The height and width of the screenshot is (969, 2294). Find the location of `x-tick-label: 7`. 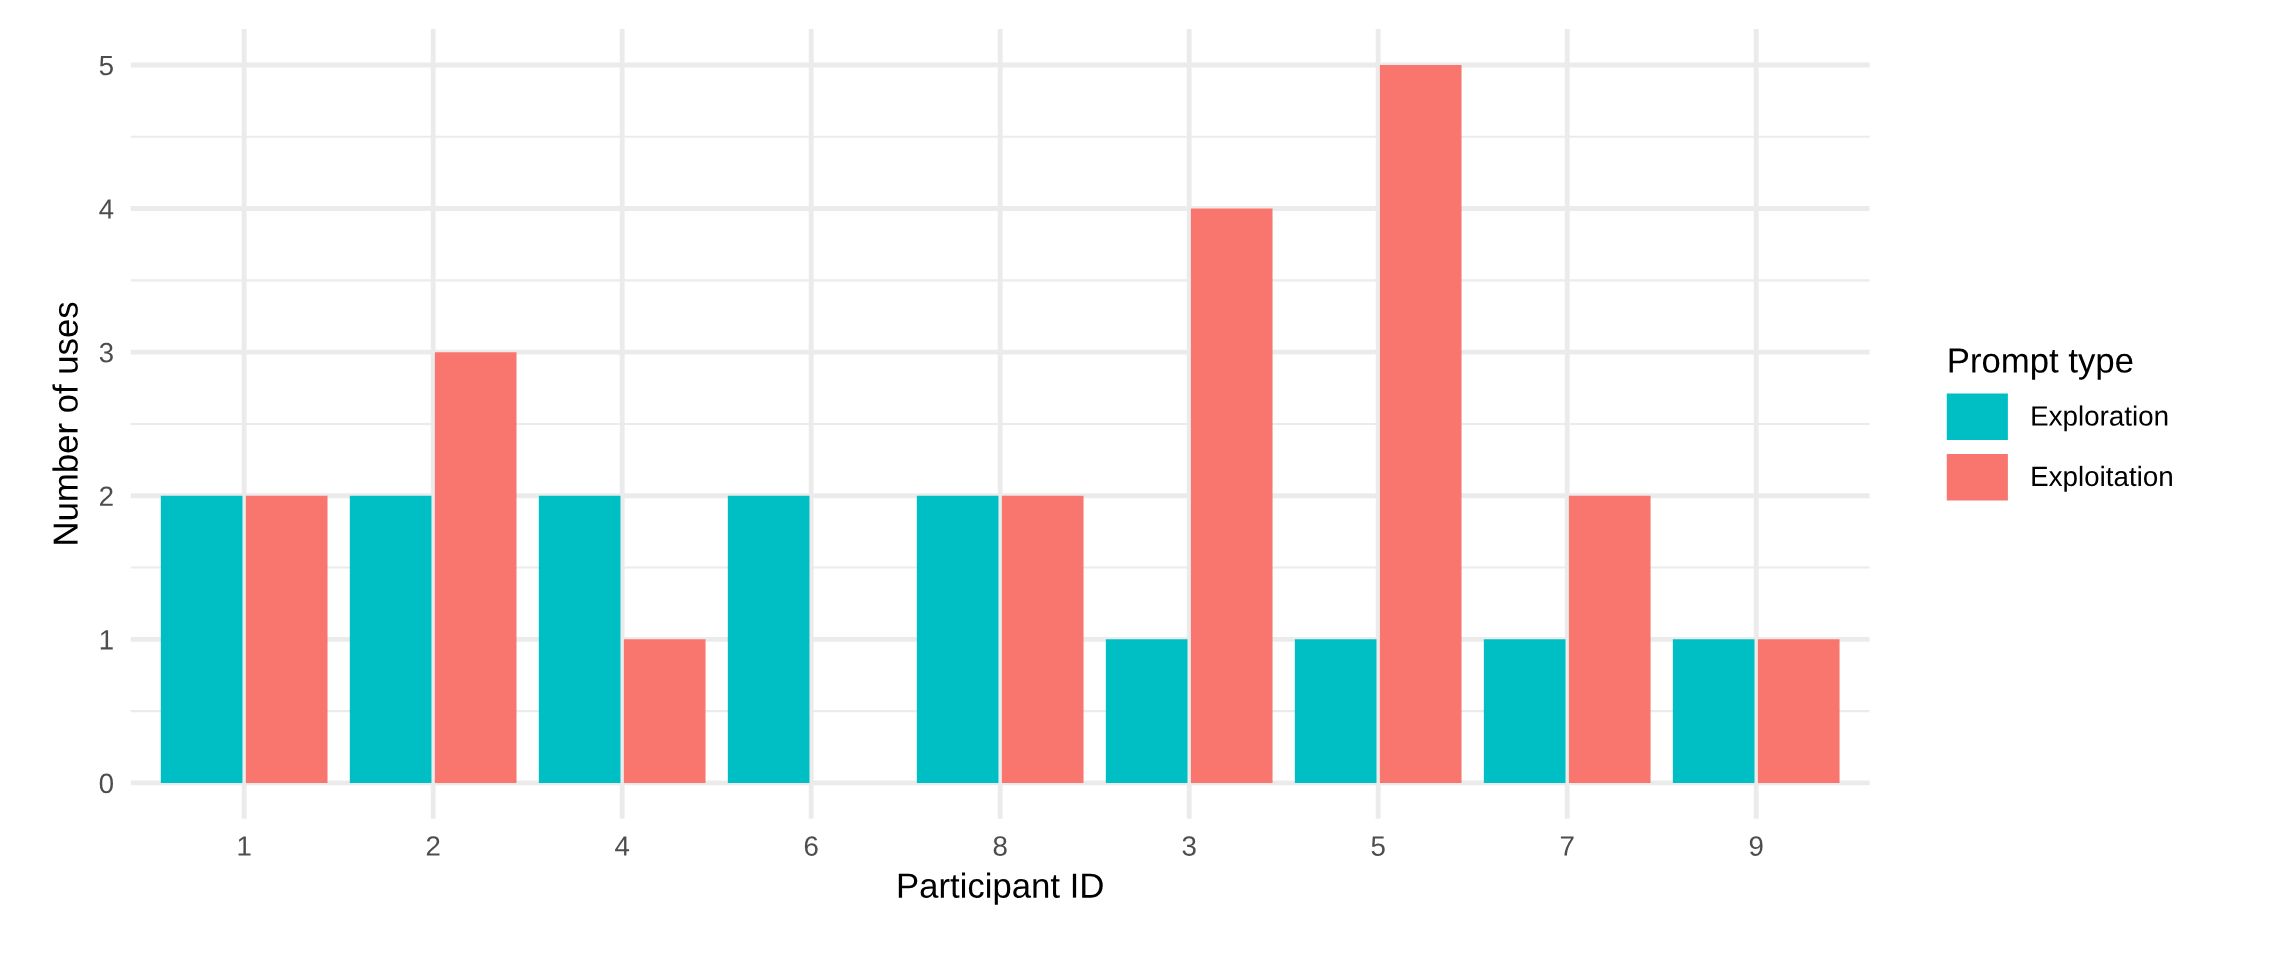

x-tick-label: 7 is located at coordinates (1567, 846).